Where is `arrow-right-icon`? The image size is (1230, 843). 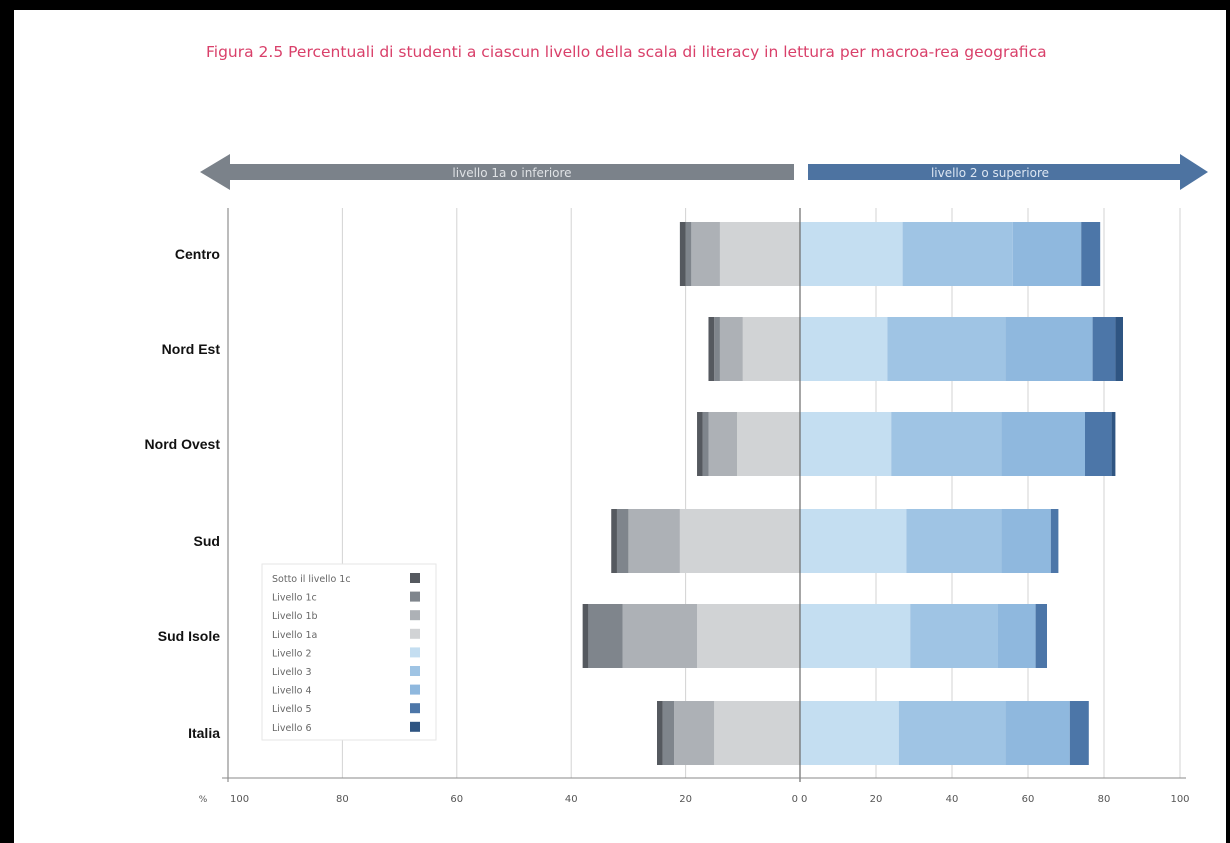 arrow-right-icon is located at coordinates (1008, 172).